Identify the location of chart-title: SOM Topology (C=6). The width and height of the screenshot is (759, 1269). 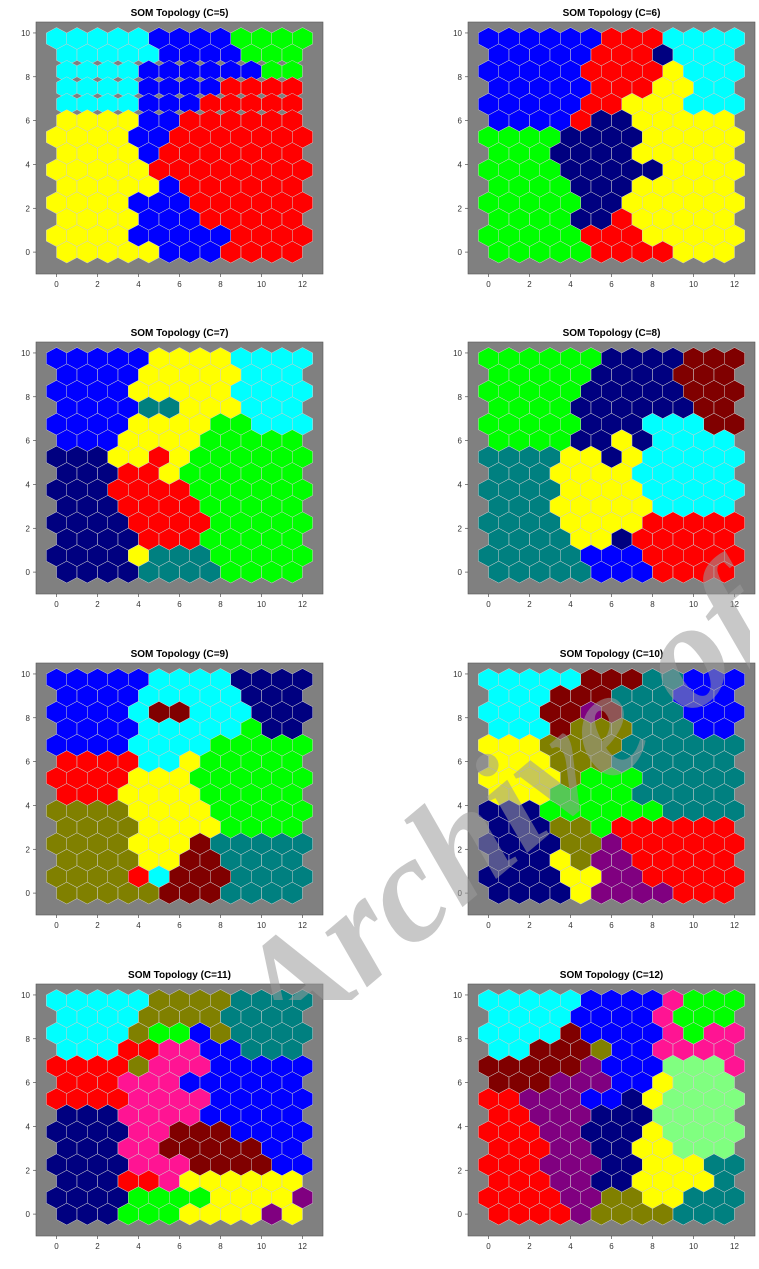
(612, 13).